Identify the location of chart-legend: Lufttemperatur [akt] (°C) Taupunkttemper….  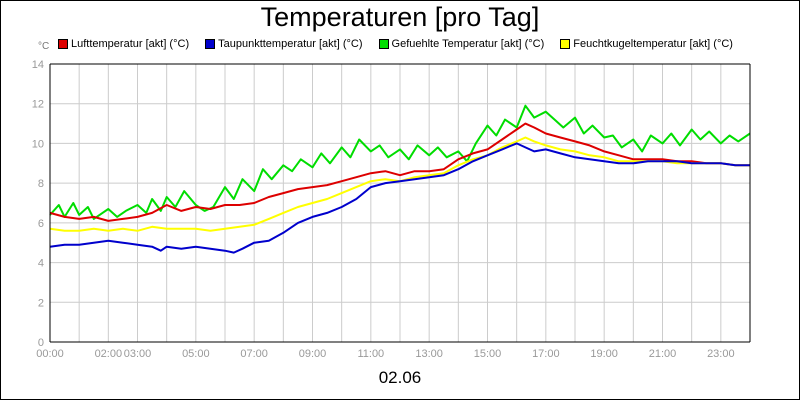
(403, 44).